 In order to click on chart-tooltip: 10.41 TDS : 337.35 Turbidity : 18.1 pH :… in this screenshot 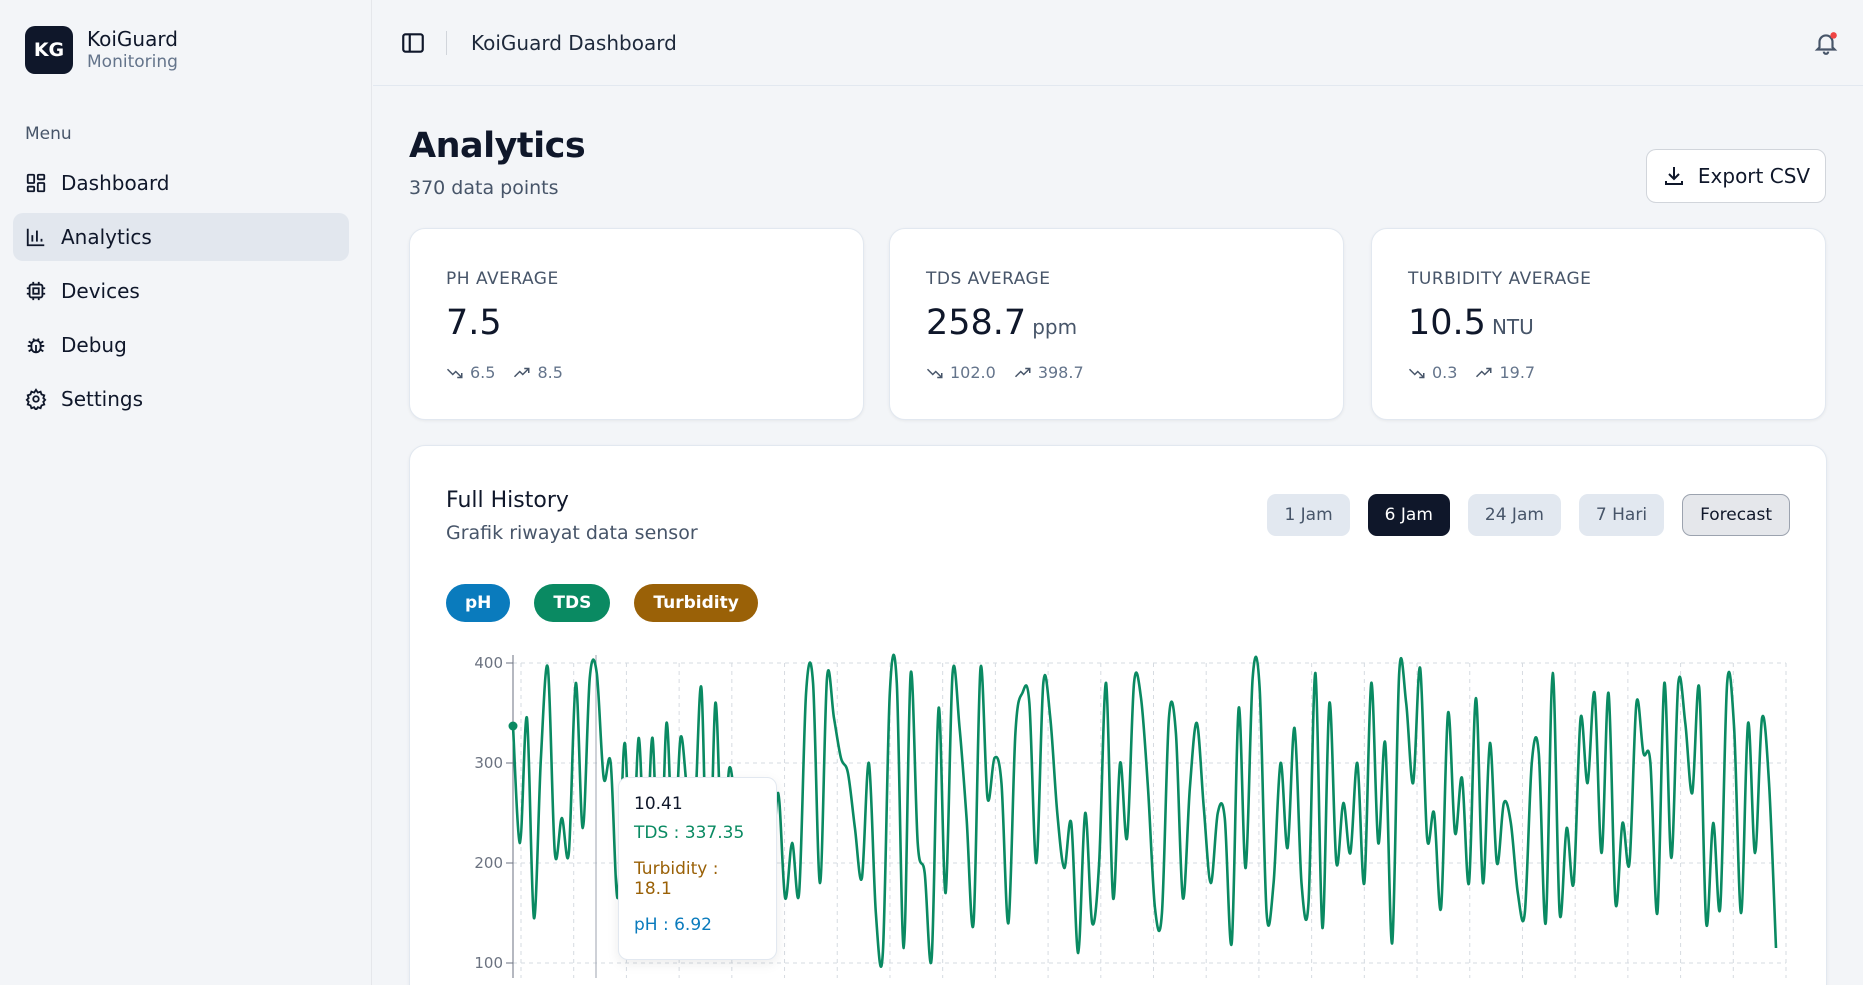, I will do `click(697, 868)`.